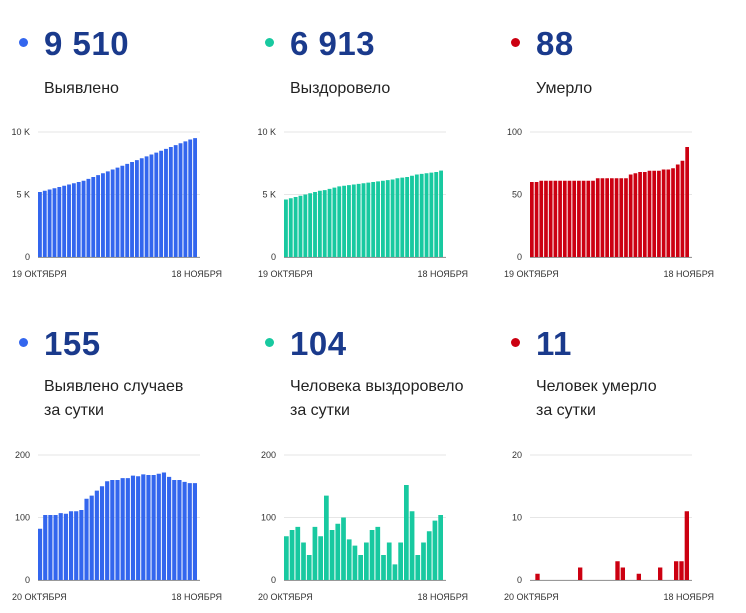  I want to click on x-start-label: 19 ОКТЯБРЯ, so click(531, 274).